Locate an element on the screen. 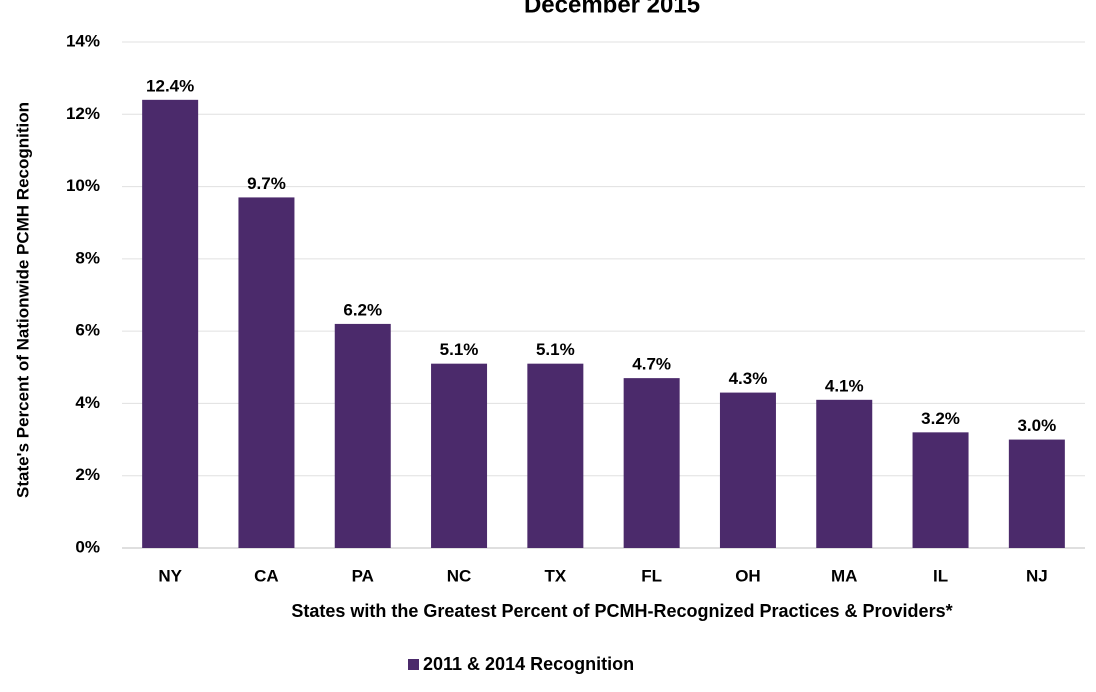  x-tick-label: MA is located at coordinates (844, 575).